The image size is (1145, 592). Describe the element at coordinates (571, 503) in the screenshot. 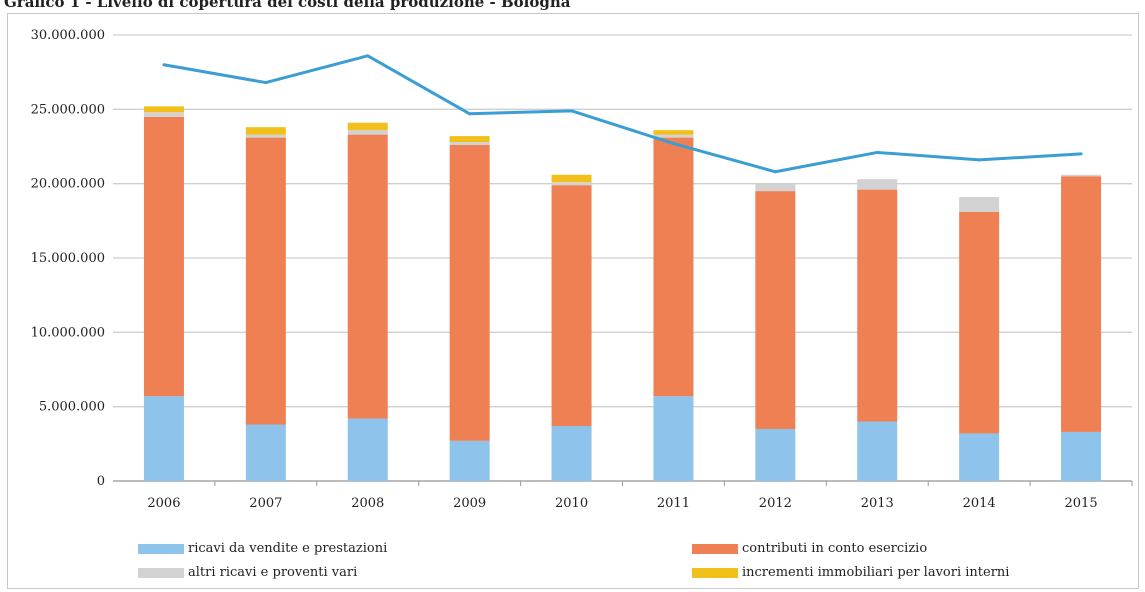

I see `x-tick-label: 2010` at that location.